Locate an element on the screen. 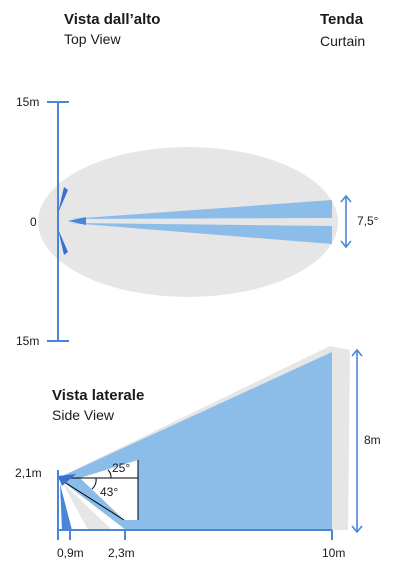 The image size is (395, 567). side-view-dist-1: 0,9m is located at coordinates (70, 553).